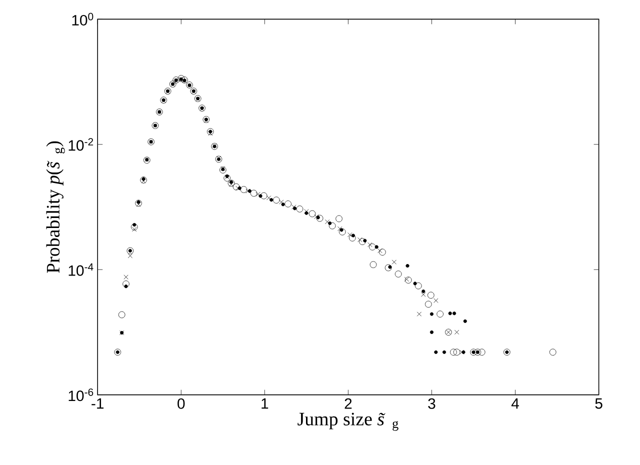 The image size is (640, 465). Describe the element at coordinates (81, 269) in the screenshot. I see `y-tick-label: 10$^{-4}$` at that location.